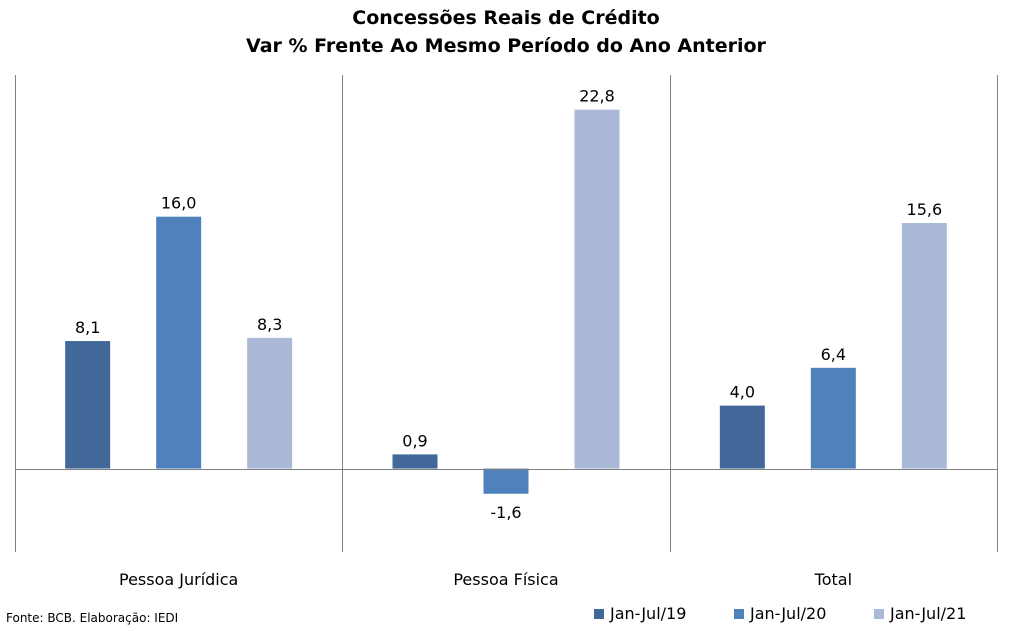 The image size is (1012, 631). What do you see at coordinates (179, 203) in the screenshot?
I see `data-label-pessoa-juridica-jan-jul-20: 16,0` at bounding box center [179, 203].